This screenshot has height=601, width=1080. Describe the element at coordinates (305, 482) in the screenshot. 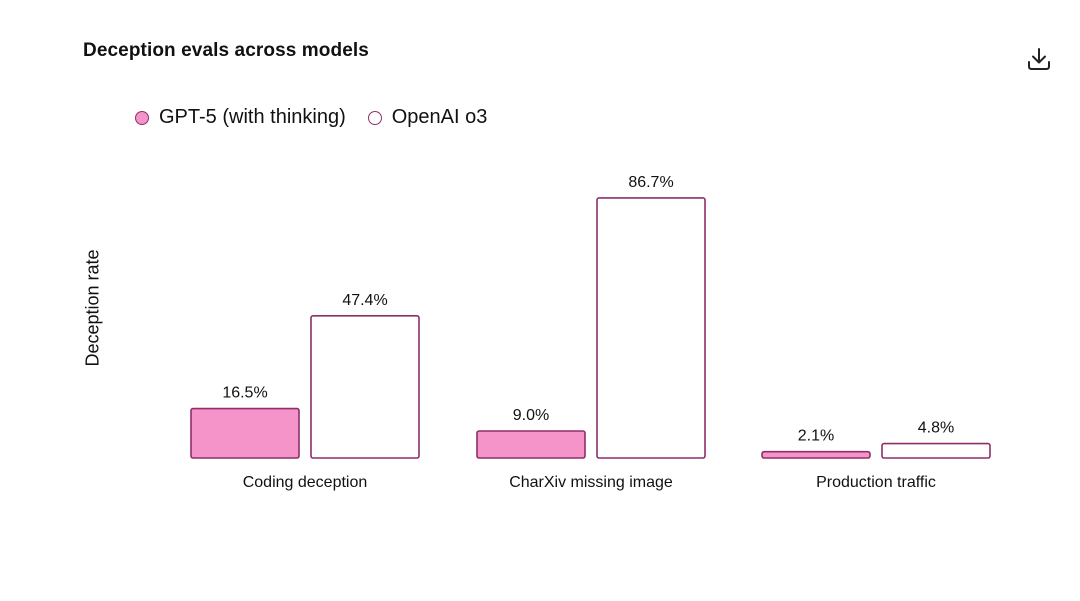

I see `category-label-0: Coding deception` at that location.